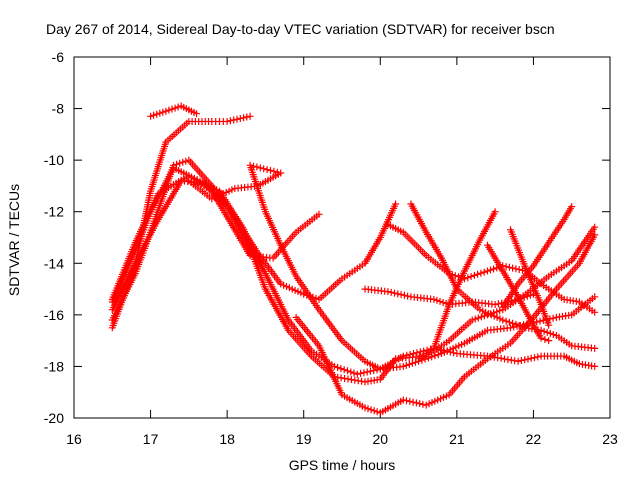 This screenshot has width=640, height=480. What do you see at coordinates (54, 160) in the screenshot?
I see `y-tick-label: -10` at bounding box center [54, 160].